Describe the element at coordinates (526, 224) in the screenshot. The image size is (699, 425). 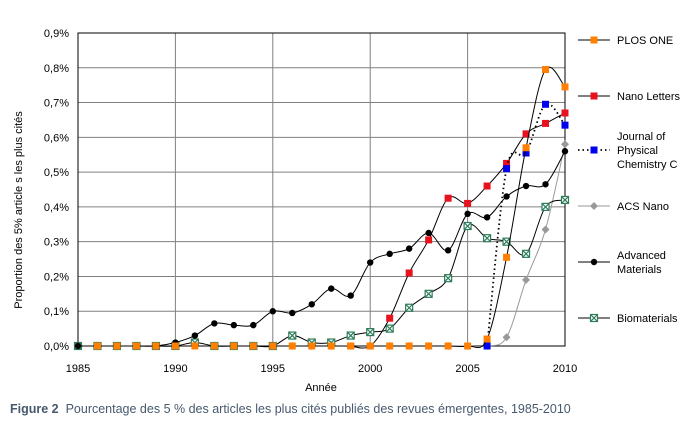
I see `series-line` at that location.